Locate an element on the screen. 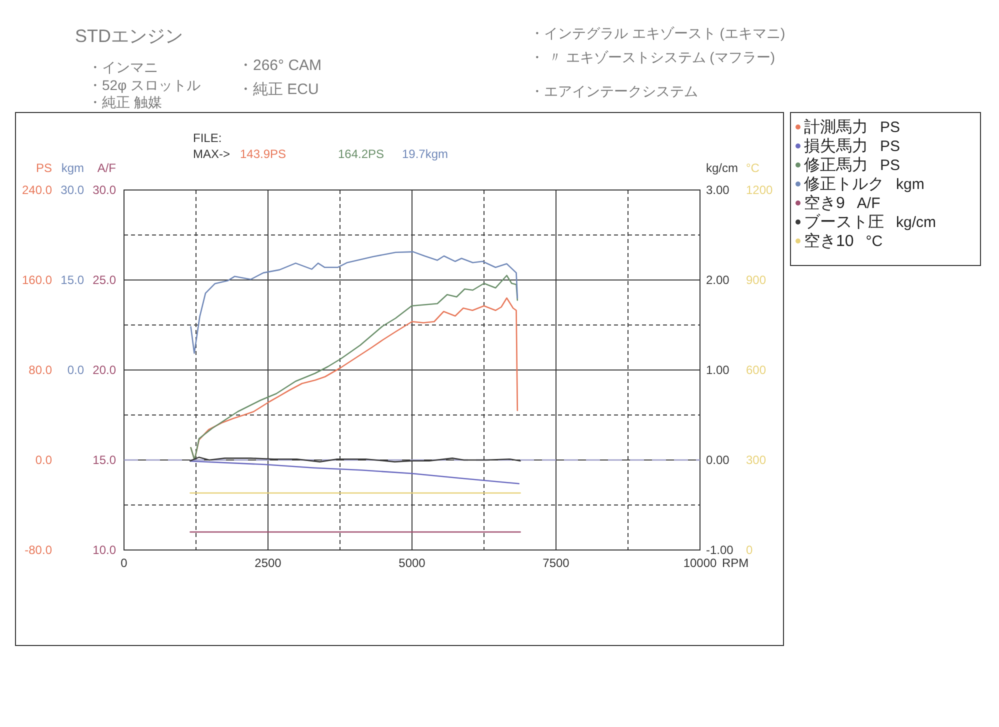  text: FILE: is located at coordinates (207, 138).